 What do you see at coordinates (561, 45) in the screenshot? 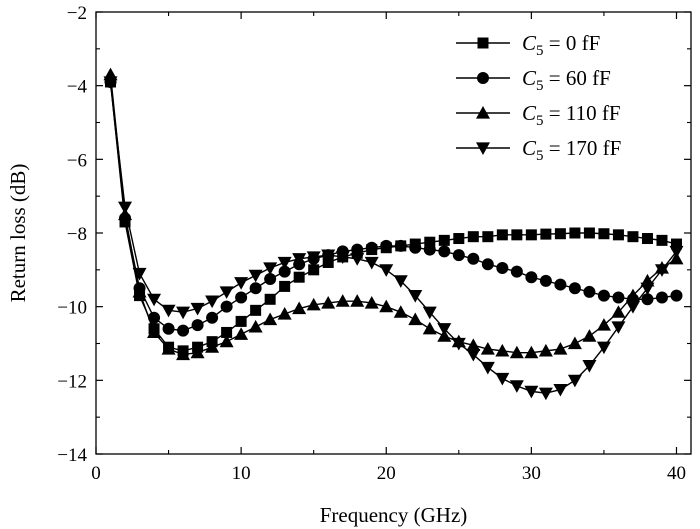
I see `legend-label: C5 = 0 fF` at bounding box center [561, 45].